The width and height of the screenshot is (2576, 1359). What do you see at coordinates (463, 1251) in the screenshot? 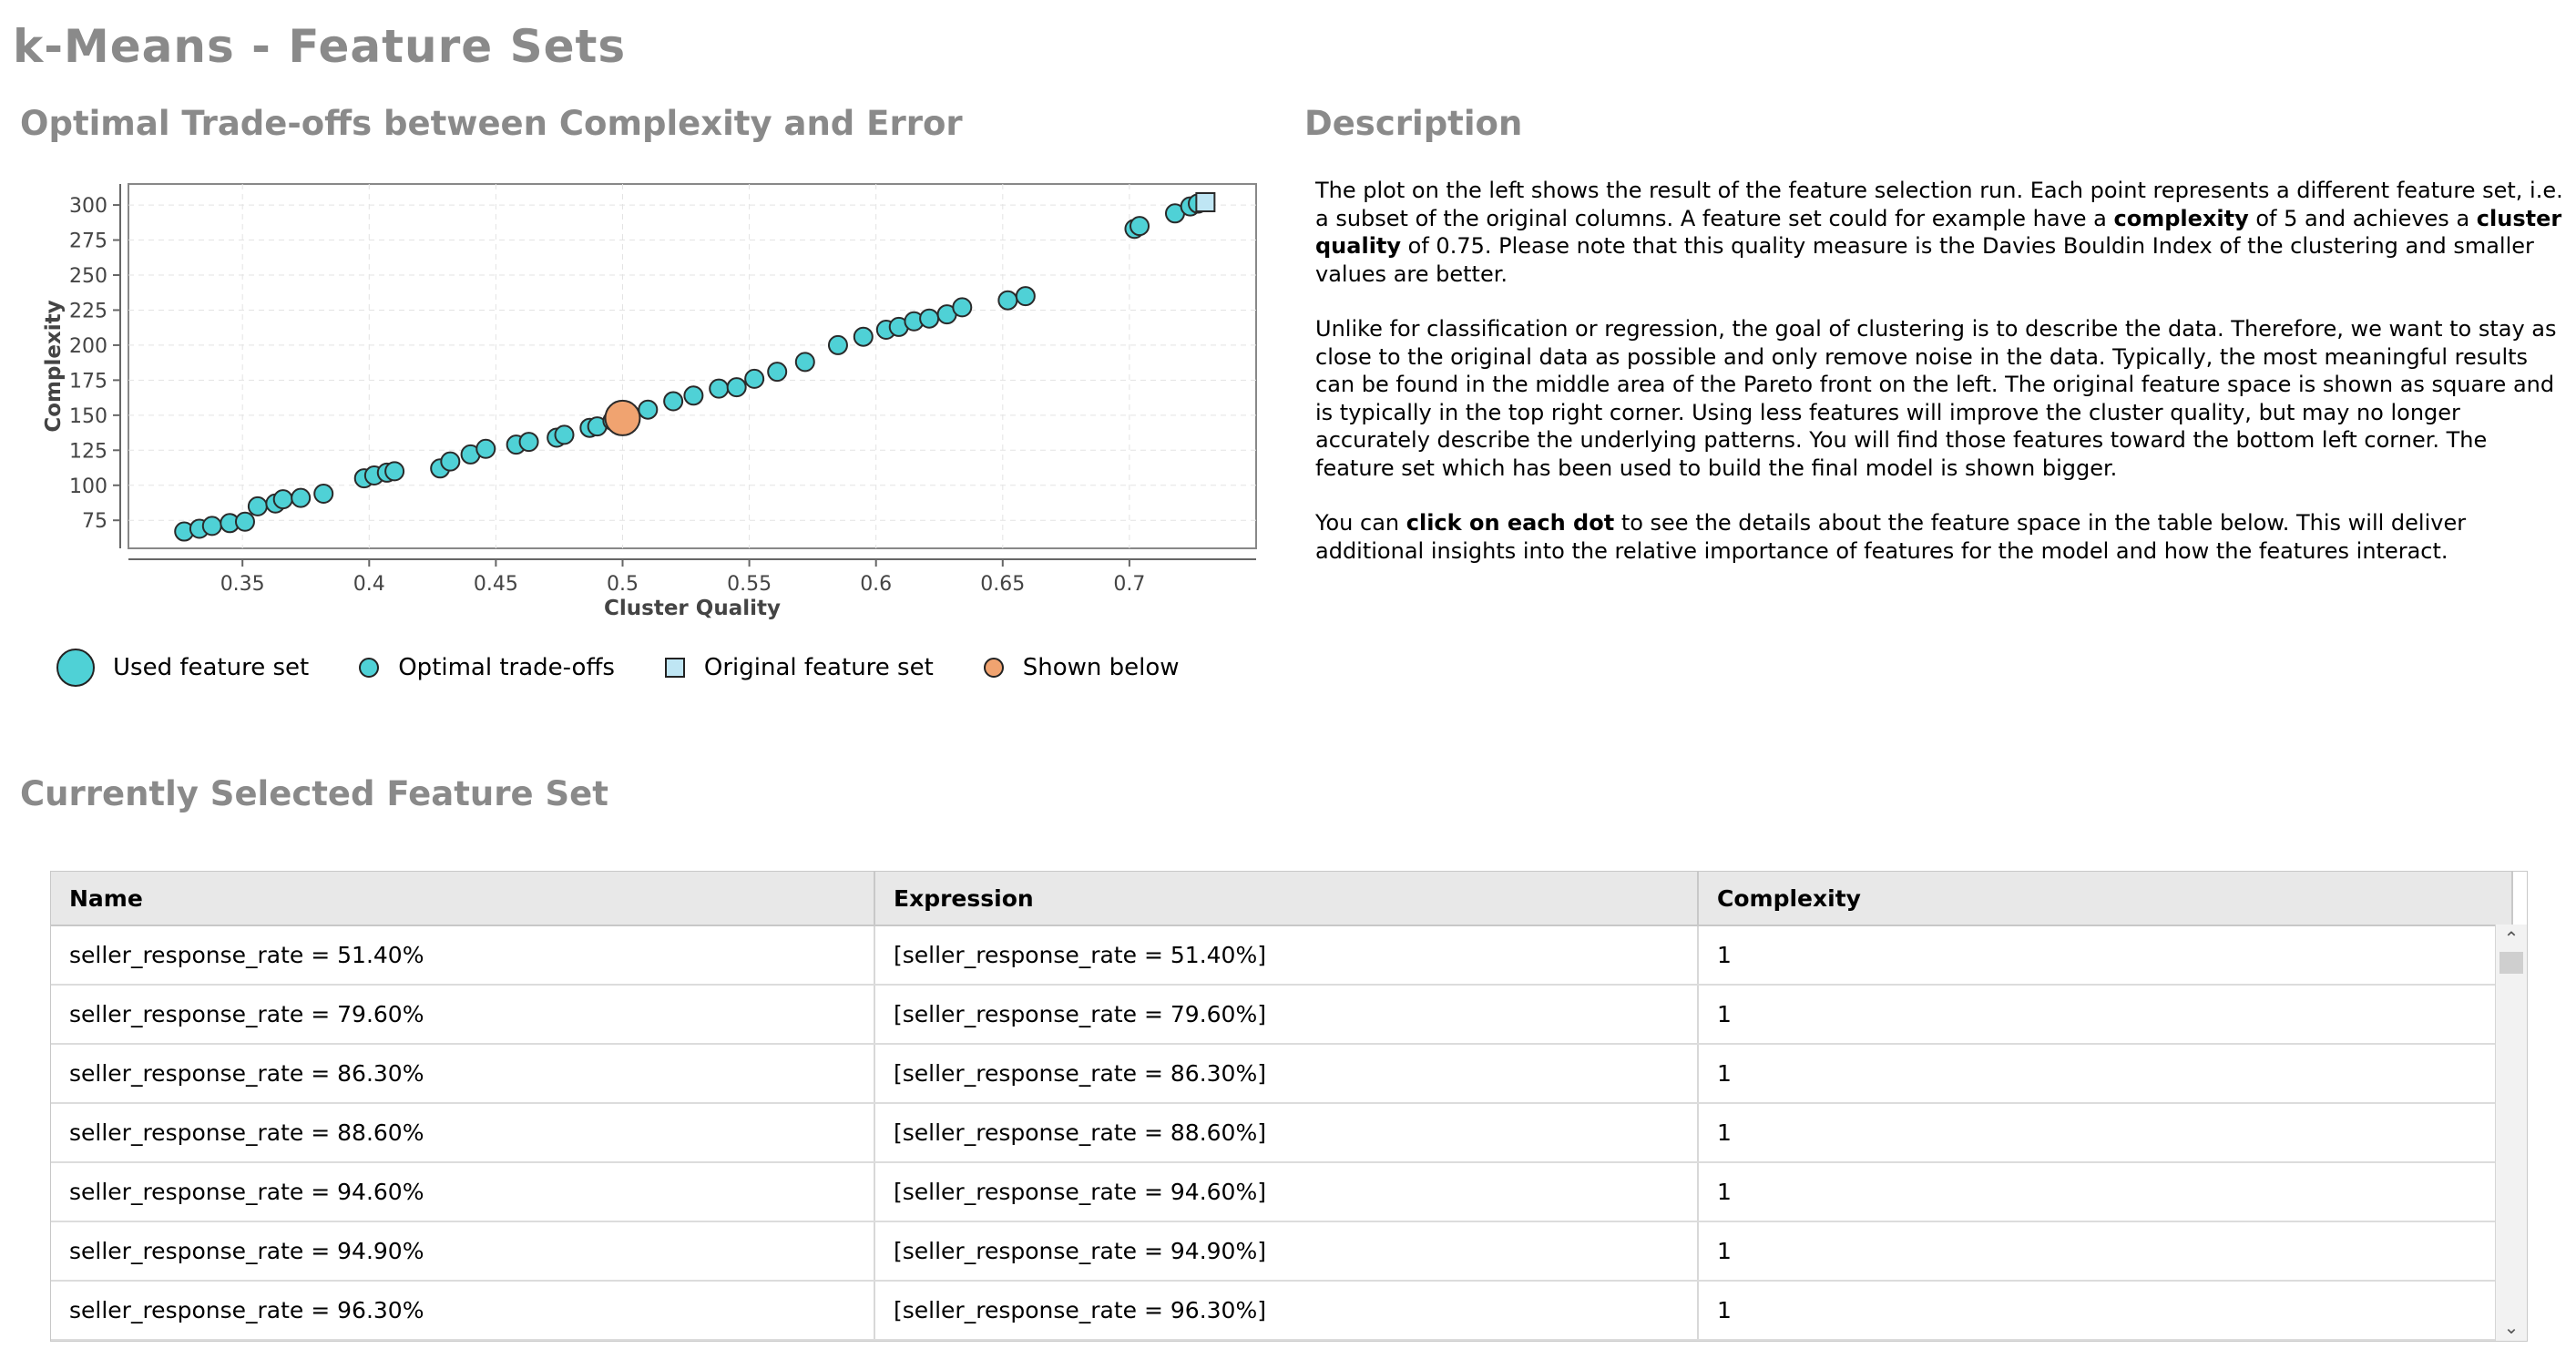
I see `cell-name: seller_response_rate = 94.90%` at bounding box center [463, 1251].